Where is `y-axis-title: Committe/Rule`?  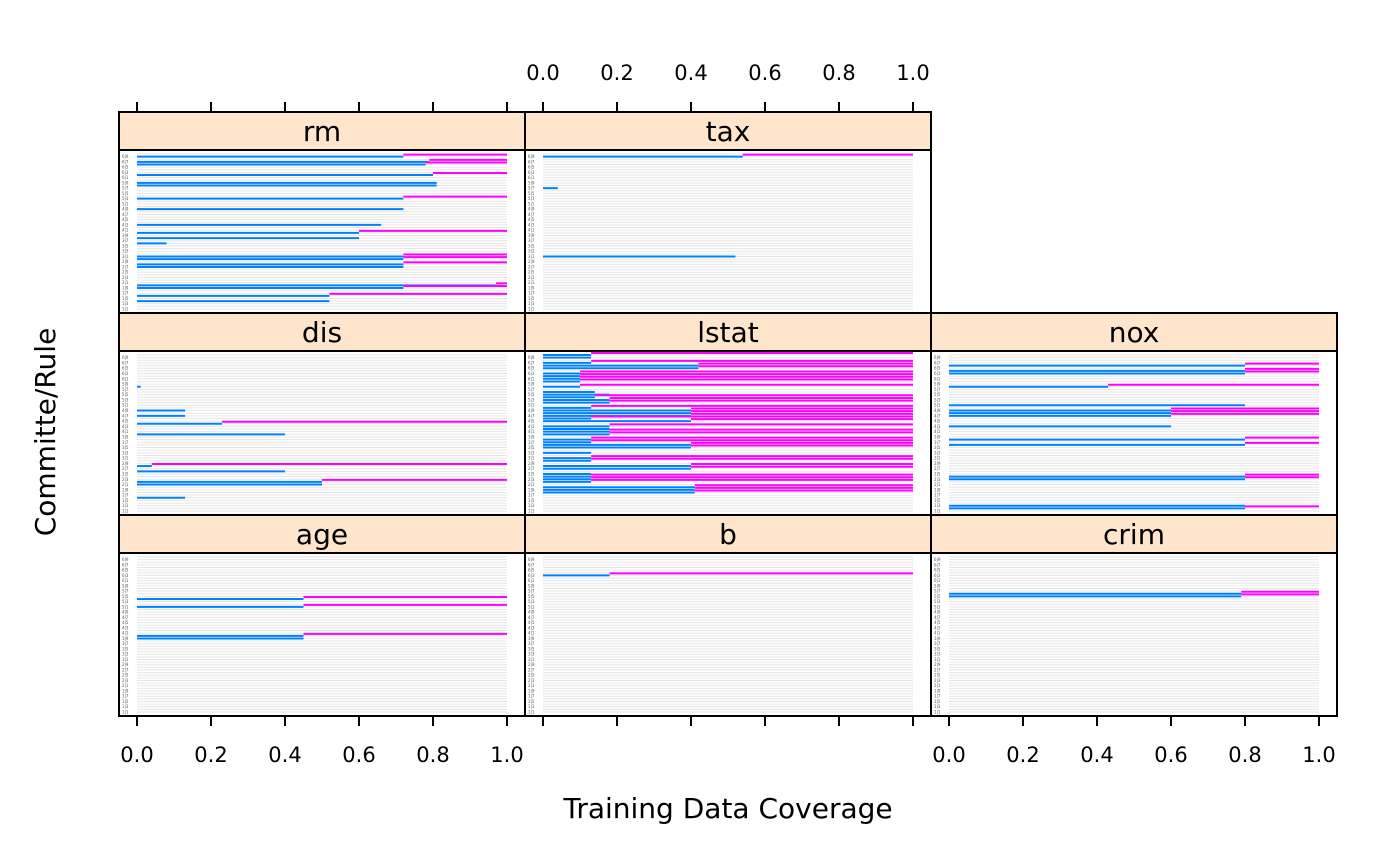
y-axis-title: Committe/Rule is located at coordinates (45, 432).